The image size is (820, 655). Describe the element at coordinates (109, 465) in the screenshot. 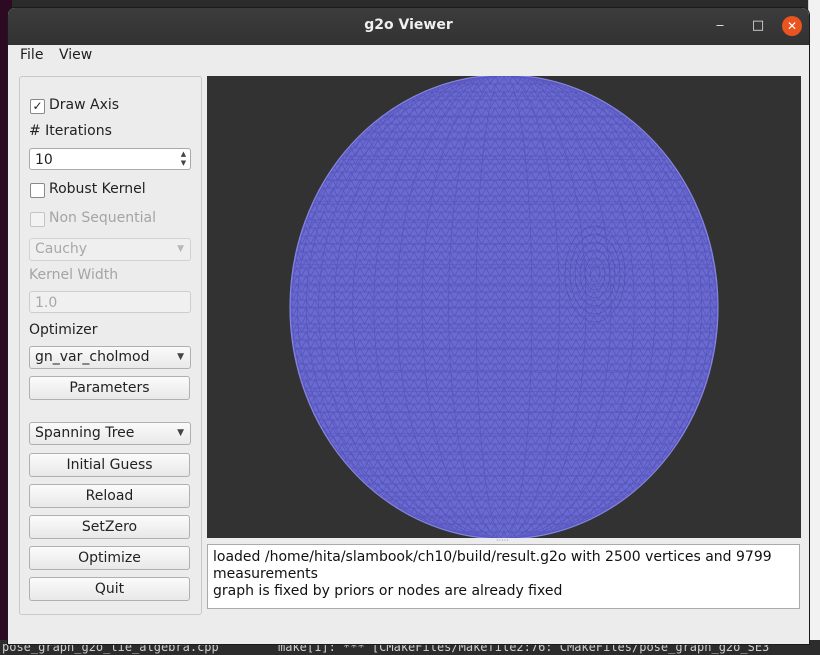

I see `initial-guess-button: Initial Guess` at that location.